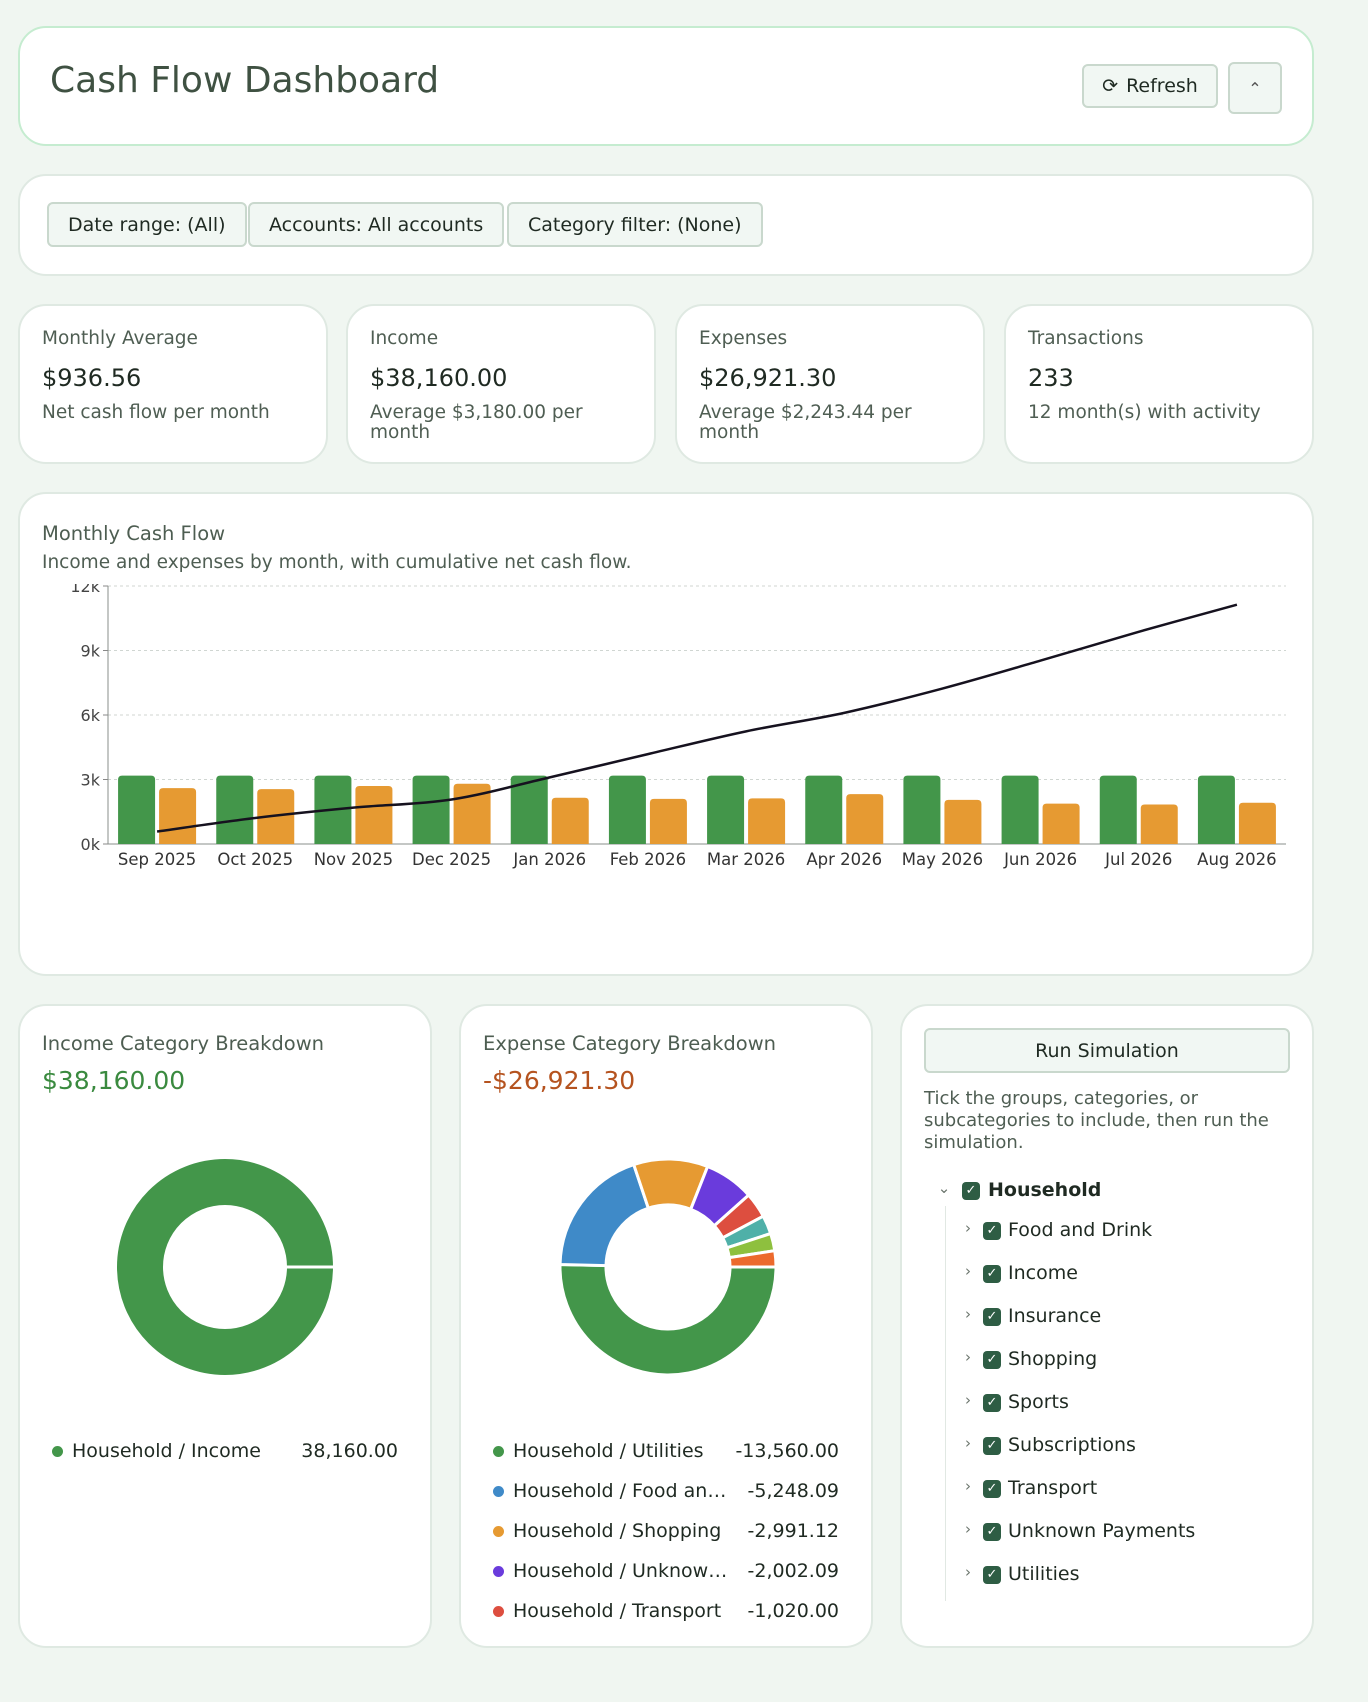  What do you see at coordinates (91, 715) in the screenshot?
I see `y-tick-label: 6k` at bounding box center [91, 715].